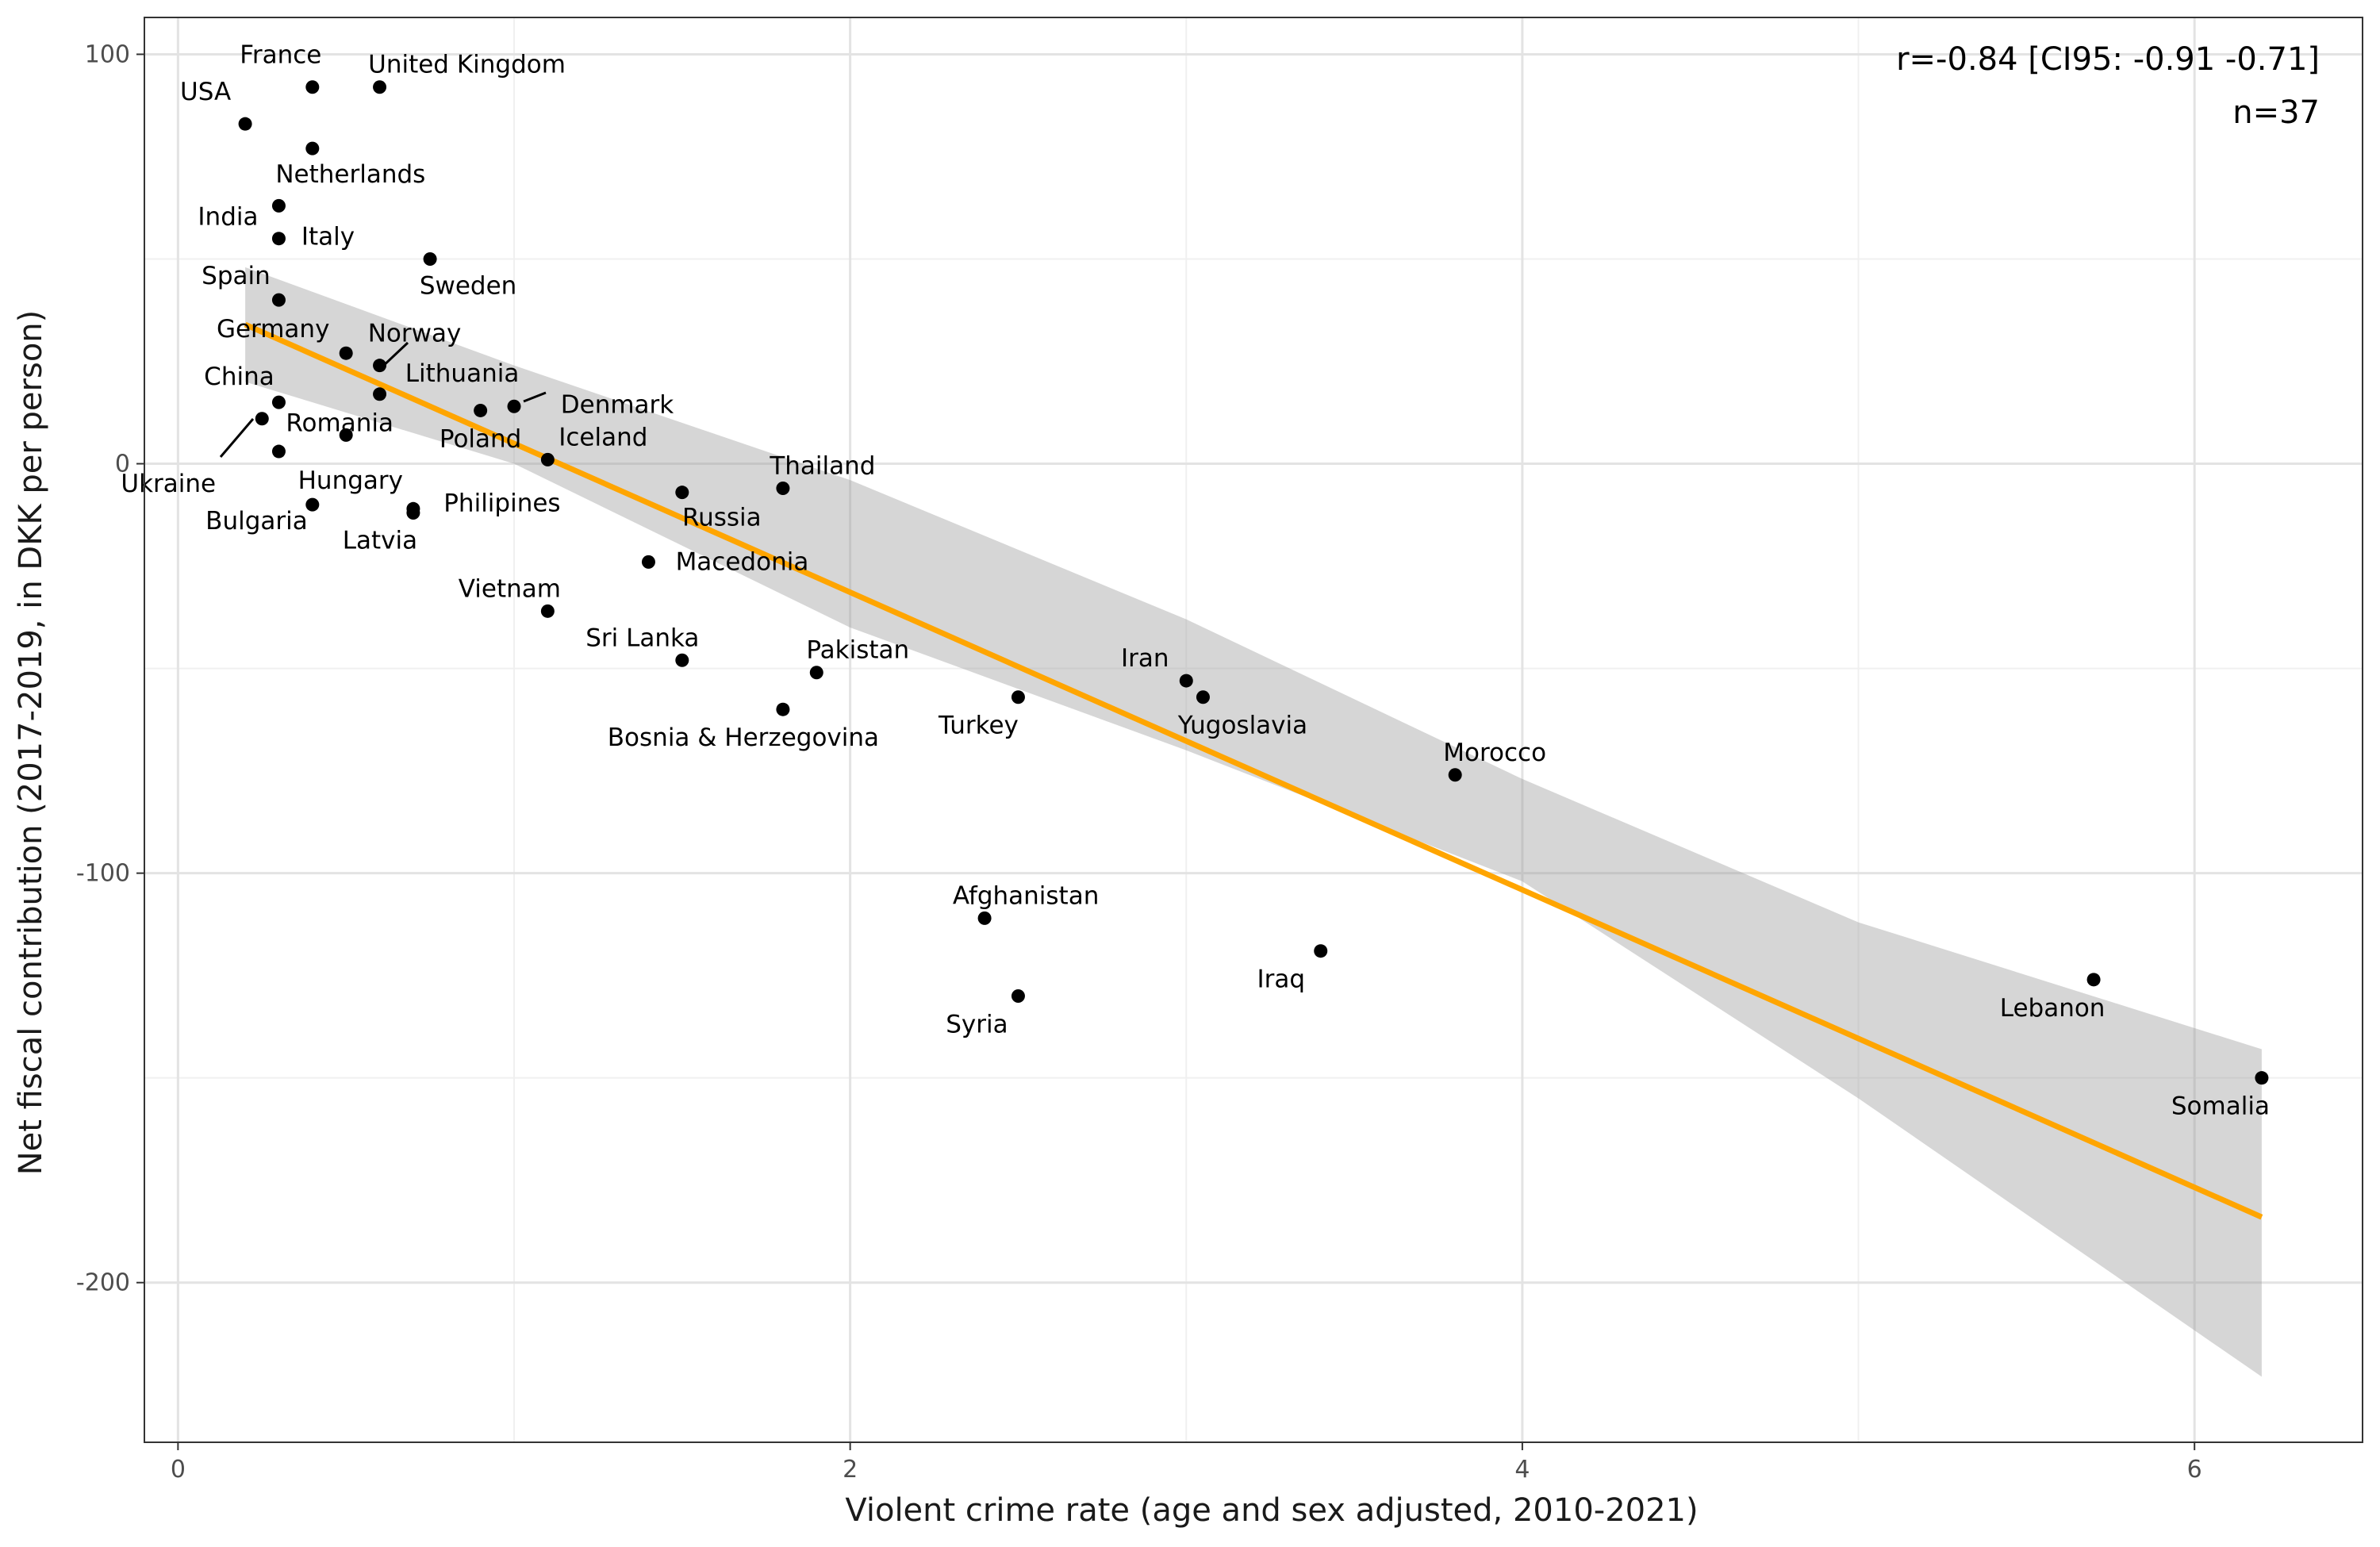 This screenshot has height=1547, width=2380. I want to click on point-label: Romania, so click(339, 423).